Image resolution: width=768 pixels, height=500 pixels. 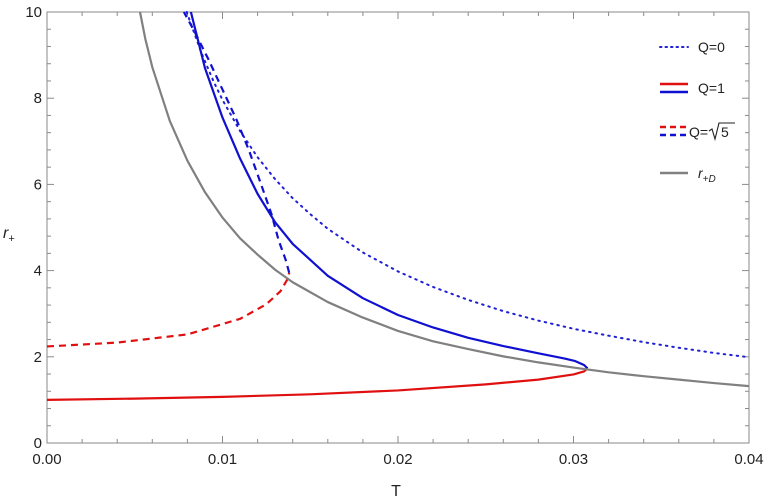 I want to click on y-axis-label: r+, so click(x=9, y=235).